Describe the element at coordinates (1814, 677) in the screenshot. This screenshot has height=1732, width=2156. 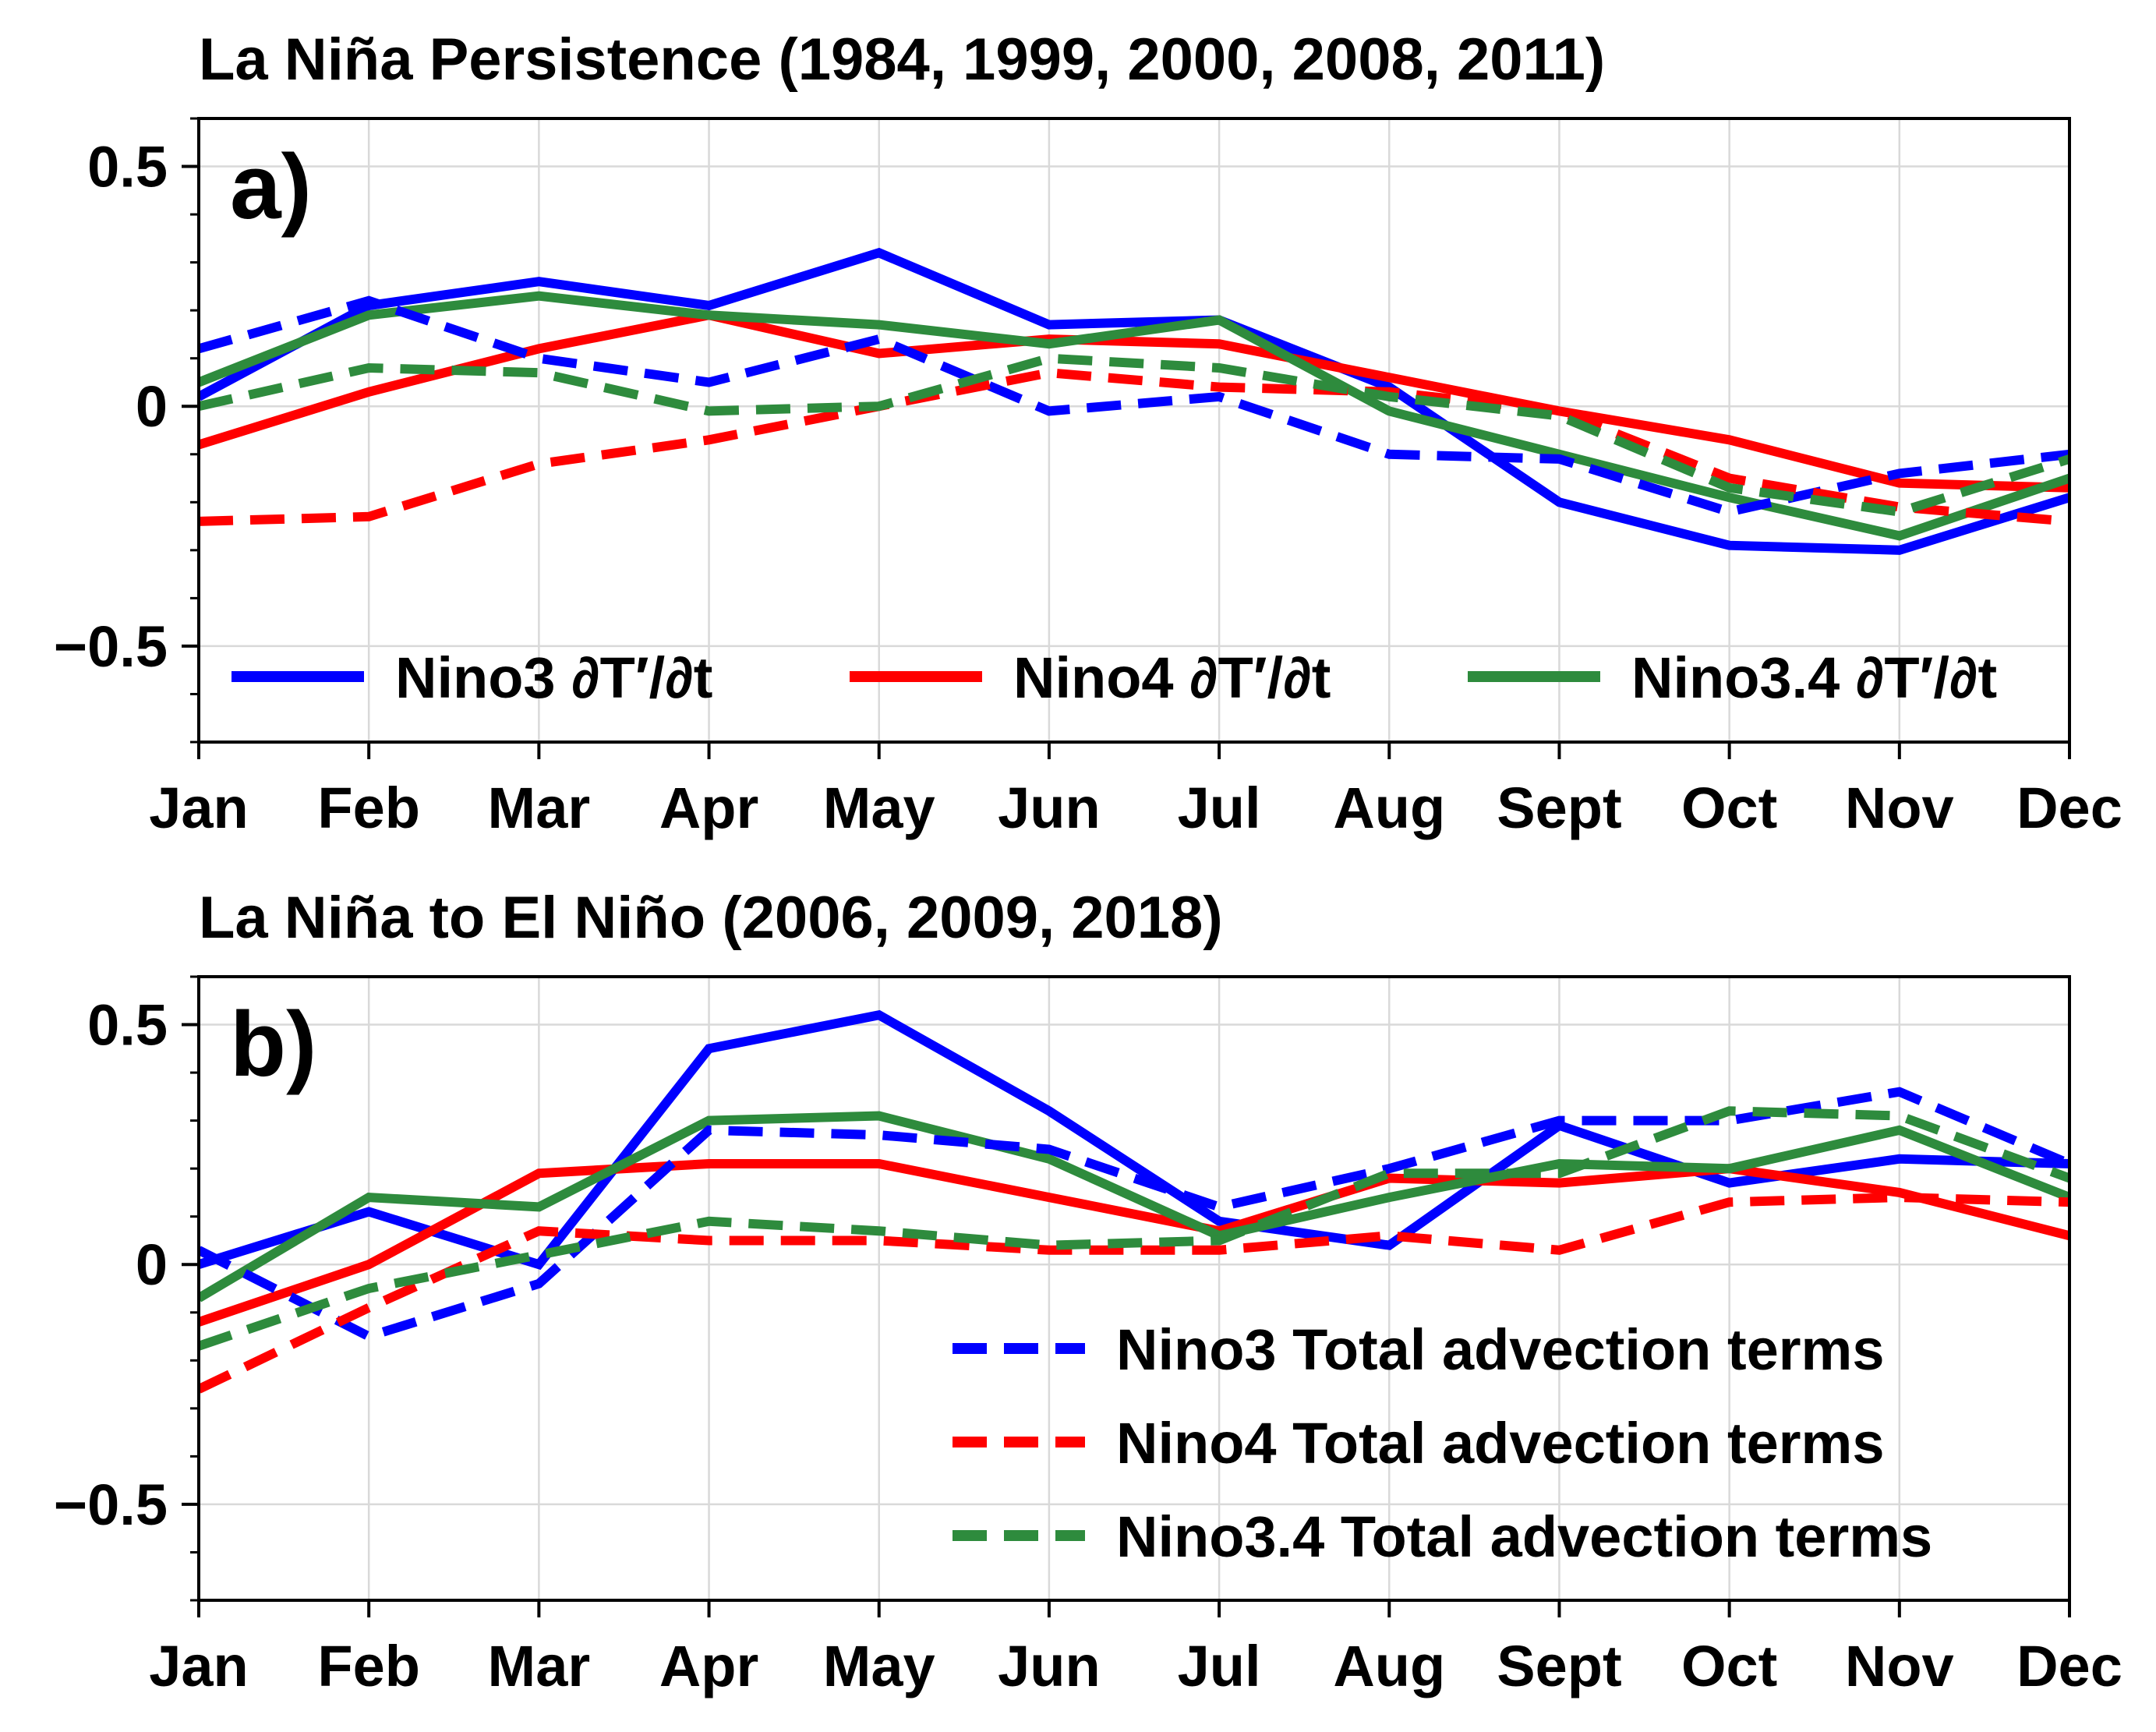
I see `legend-label: Nino3.4 ∂T′/∂t` at that location.